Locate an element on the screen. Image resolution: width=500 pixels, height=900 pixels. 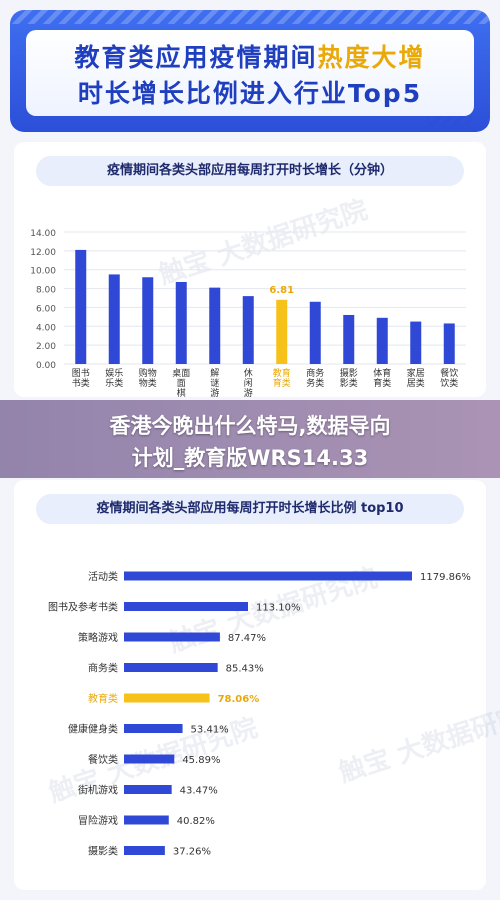
x-tick-label: 图书书类 is located at coordinates (81, 378).